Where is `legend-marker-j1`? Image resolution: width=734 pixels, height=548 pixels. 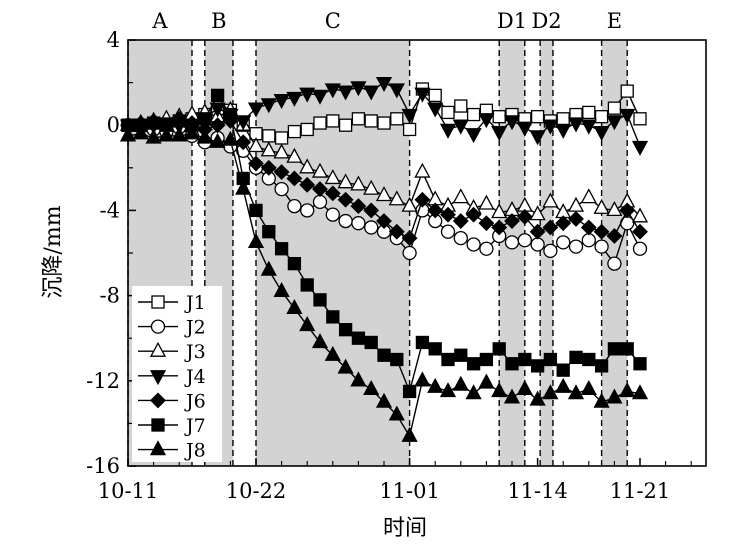
legend-marker-j1 is located at coordinates (158, 302).